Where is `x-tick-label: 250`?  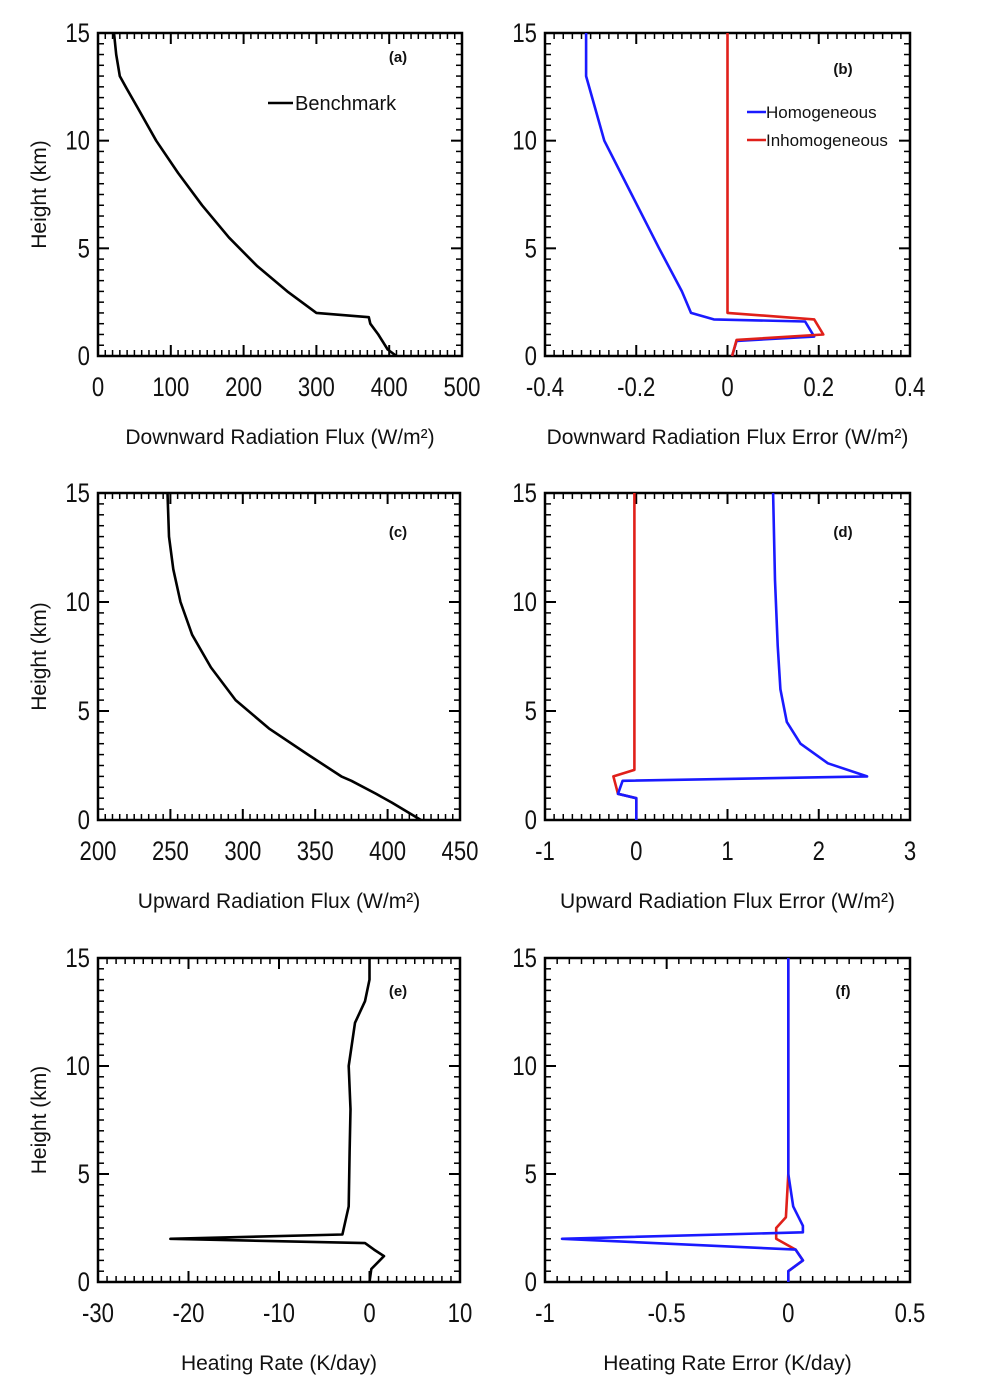
x-tick-label: 250 is located at coordinates (170, 852).